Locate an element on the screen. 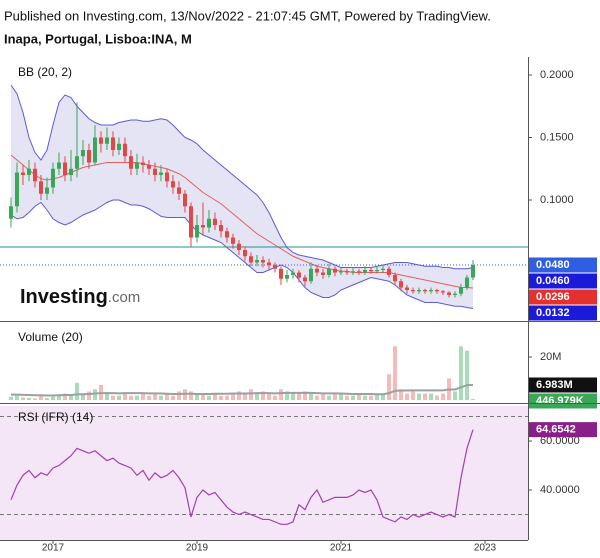 The height and width of the screenshot is (558, 600). x-tick-label: 2017 is located at coordinates (53, 548).